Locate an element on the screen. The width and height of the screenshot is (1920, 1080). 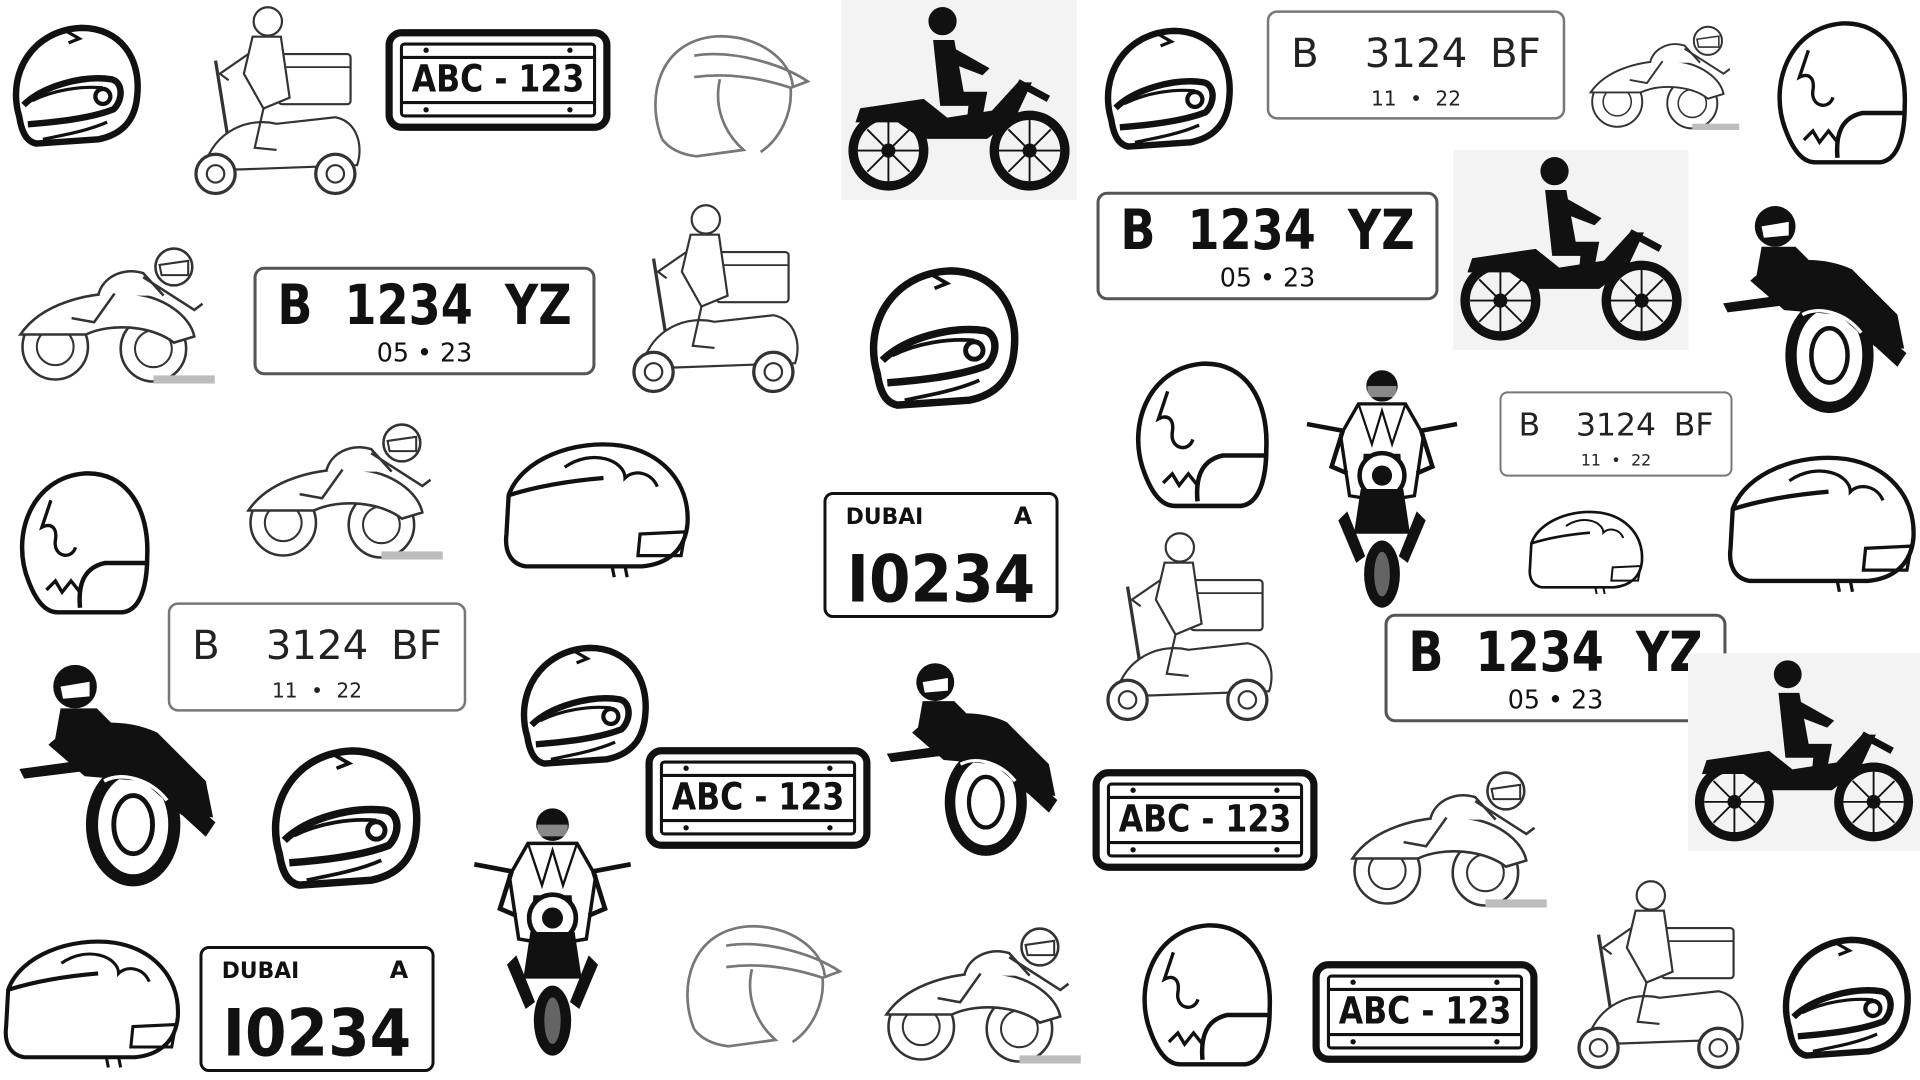
sticker-helmet-visor is located at coordinates (721, 91).